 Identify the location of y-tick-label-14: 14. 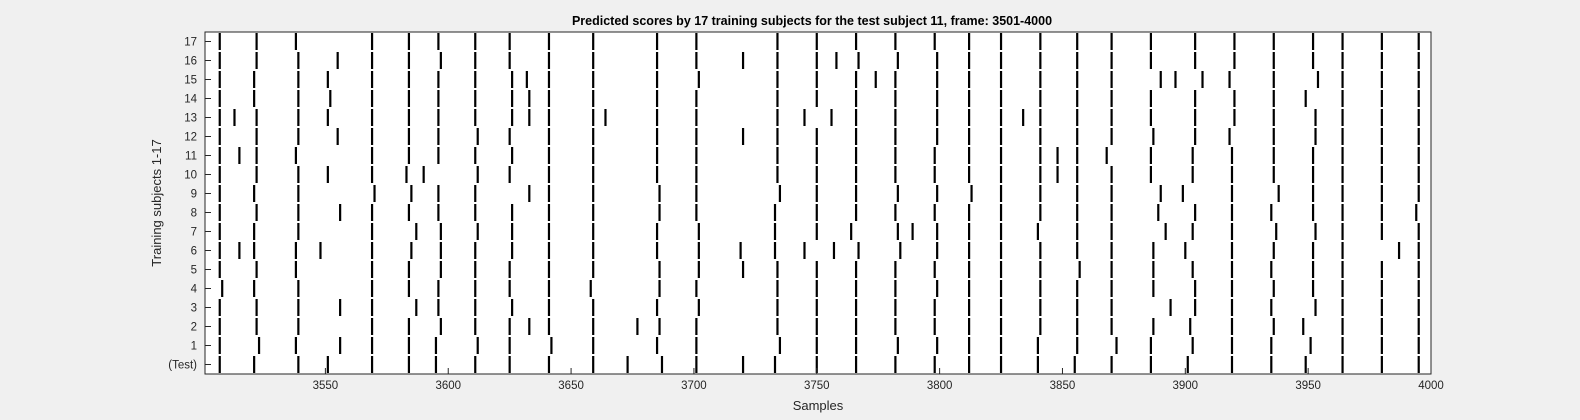
(190, 100).